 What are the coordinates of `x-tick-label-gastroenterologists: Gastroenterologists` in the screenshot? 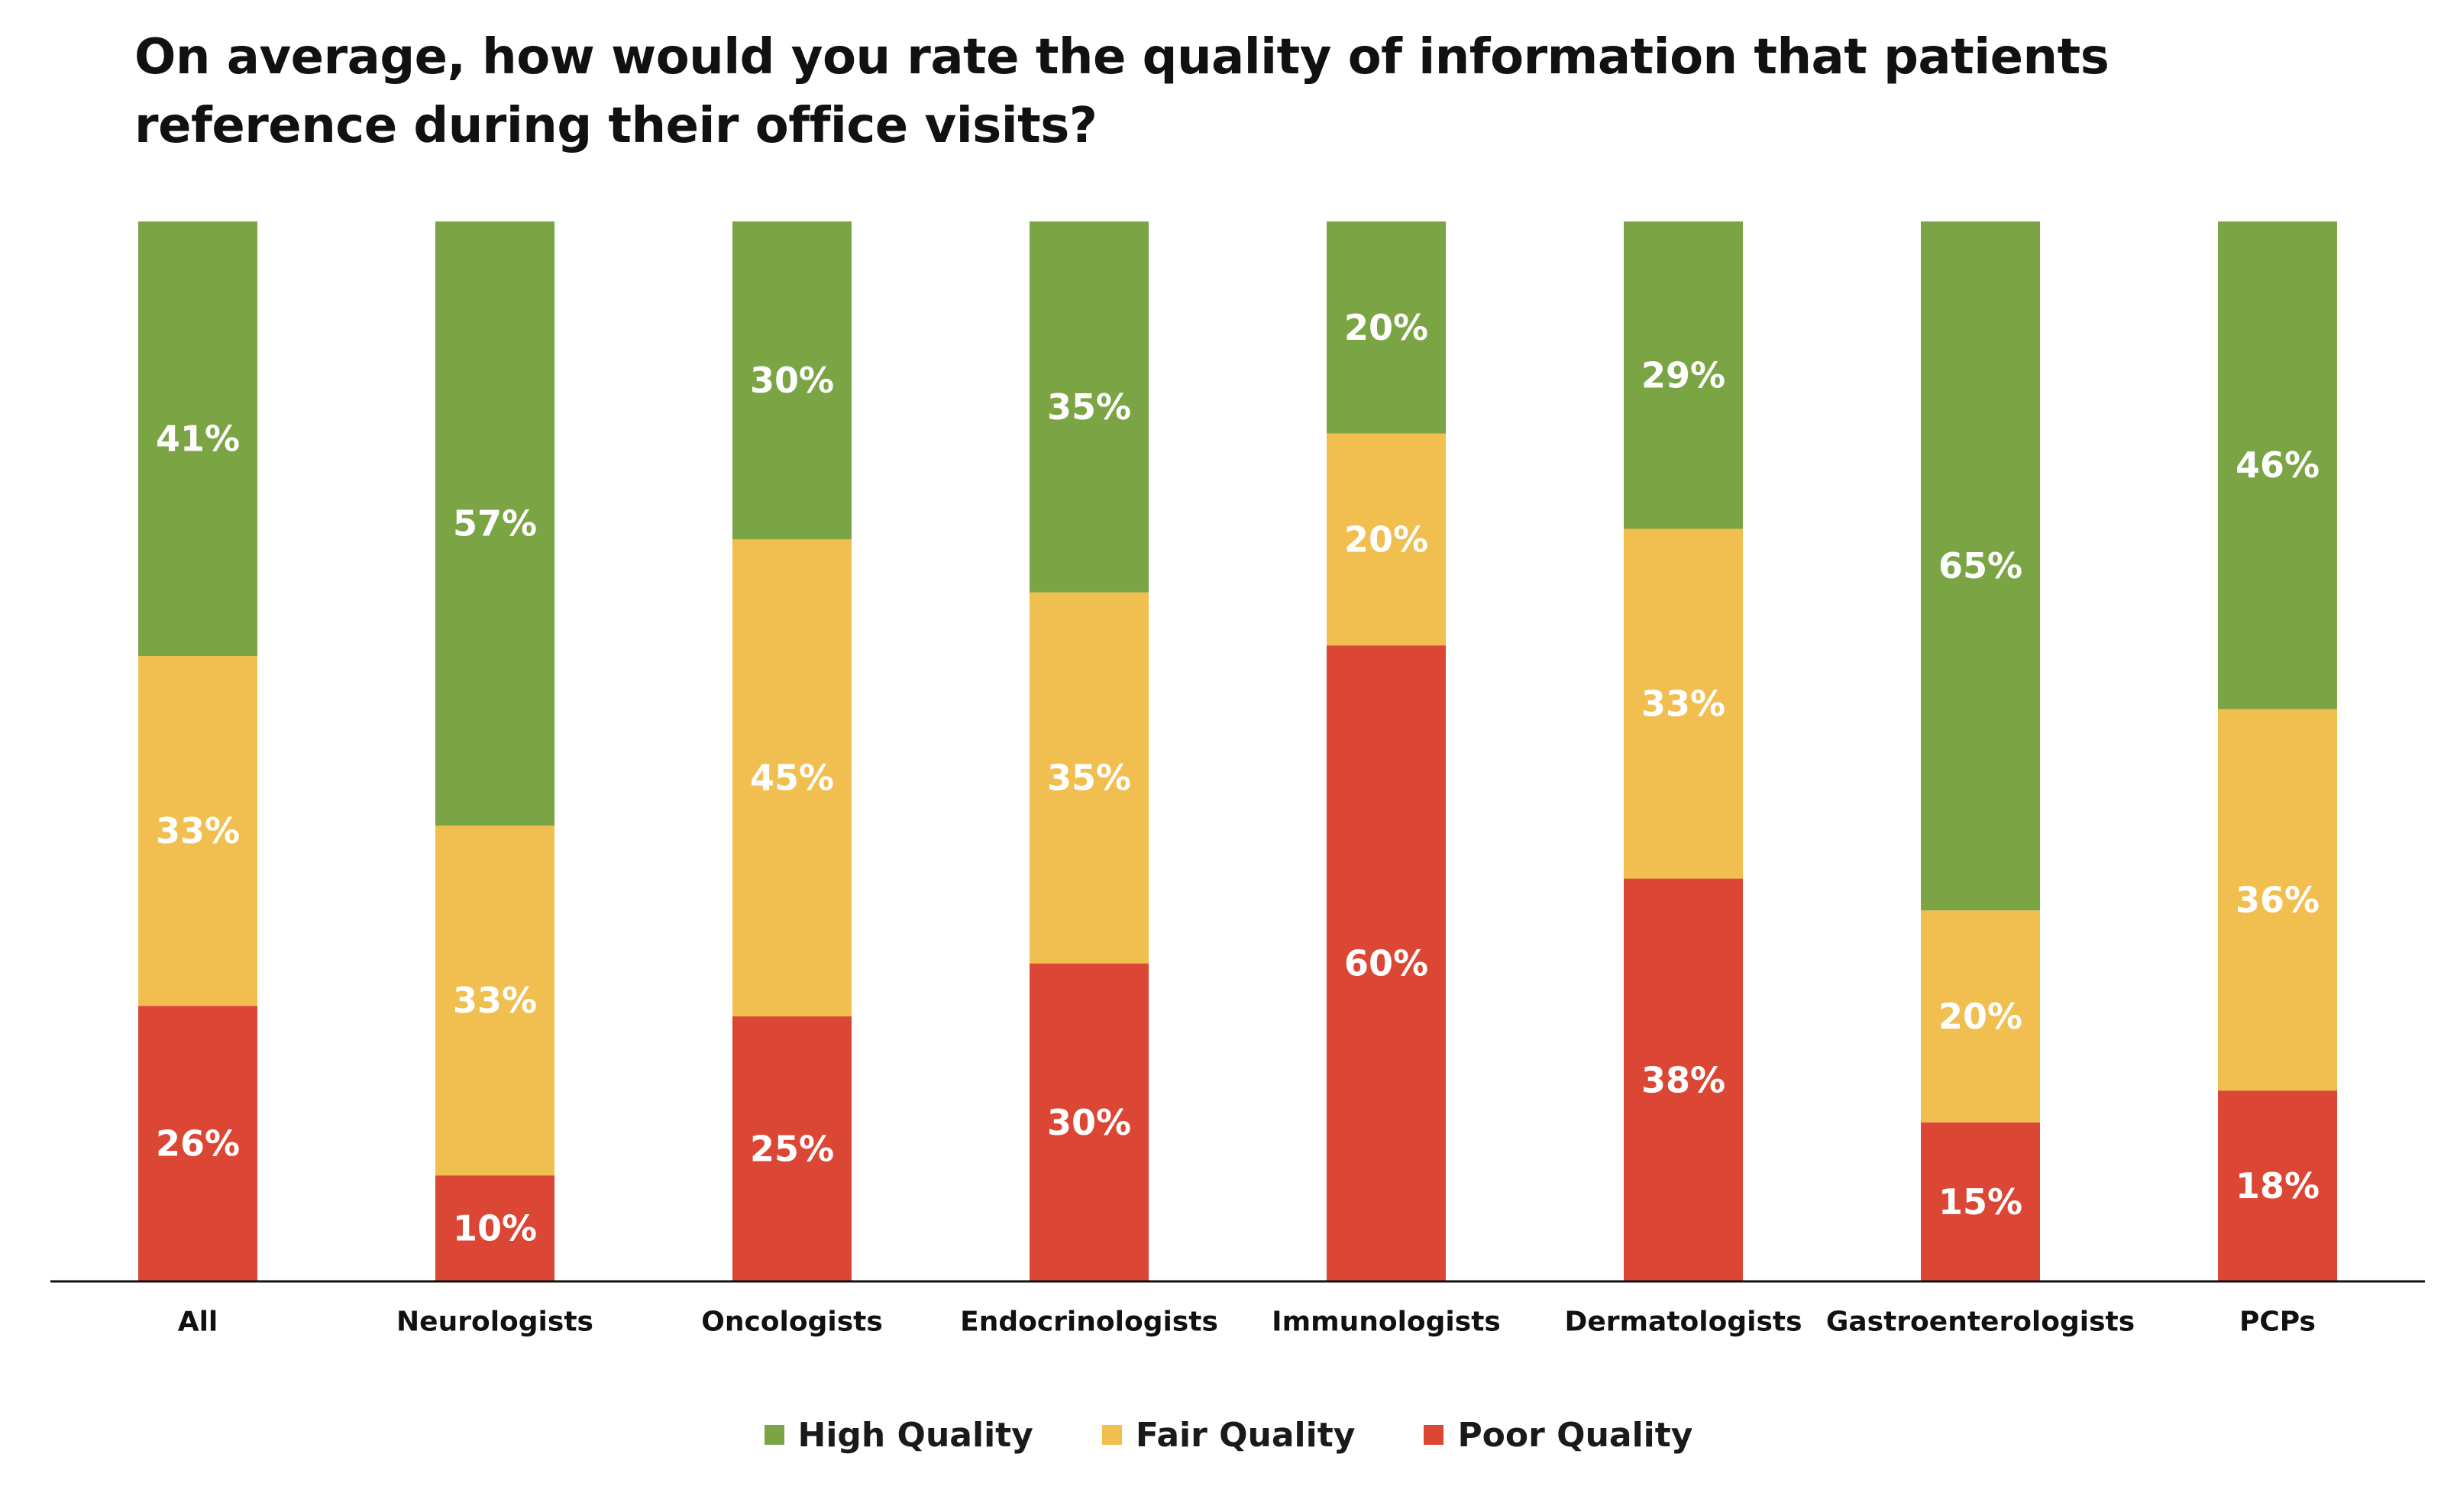 It's located at (1981, 1322).